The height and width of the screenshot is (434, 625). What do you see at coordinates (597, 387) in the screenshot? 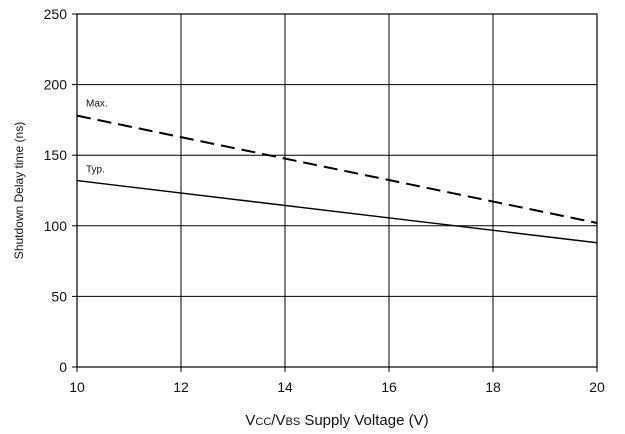
I see `x-tick-label: 20` at bounding box center [597, 387].